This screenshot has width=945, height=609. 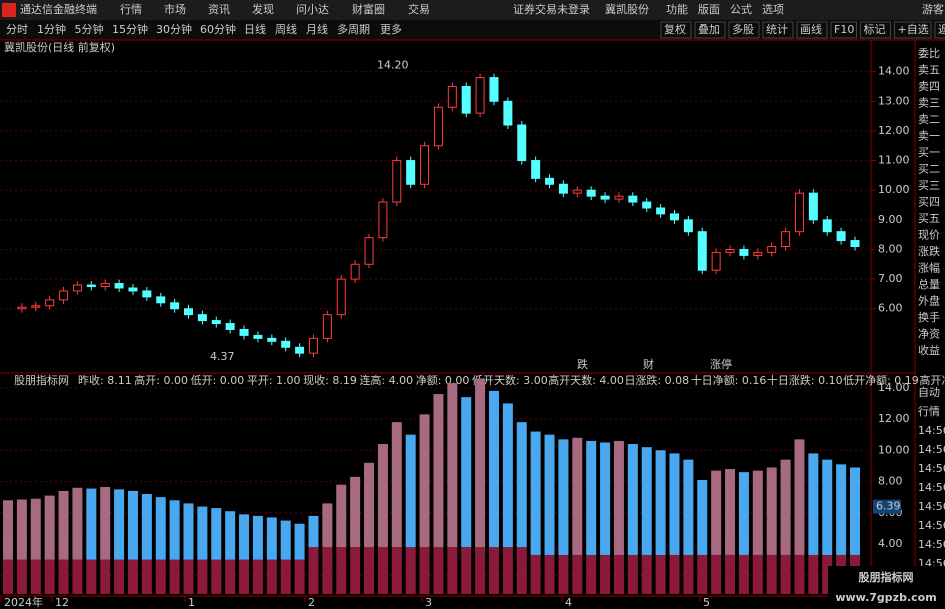 What do you see at coordinates (929, 53) in the screenshot?
I see `quote-field: 委比` at bounding box center [929, 53].